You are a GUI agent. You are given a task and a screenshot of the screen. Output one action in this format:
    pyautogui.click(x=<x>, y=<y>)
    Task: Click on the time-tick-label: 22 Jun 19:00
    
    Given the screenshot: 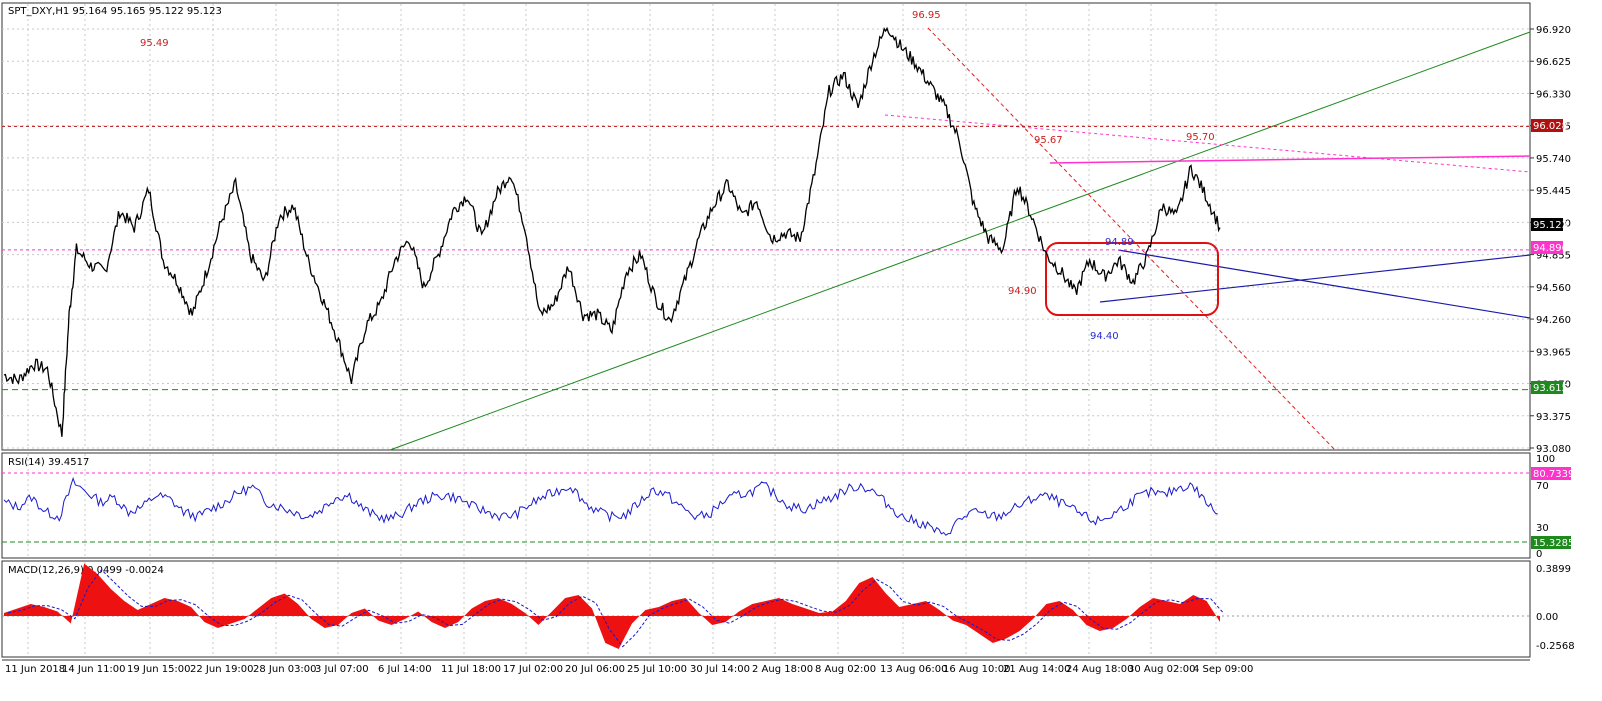 What is the action you would take?
    pyautogui.click(x=222, y=669)
    